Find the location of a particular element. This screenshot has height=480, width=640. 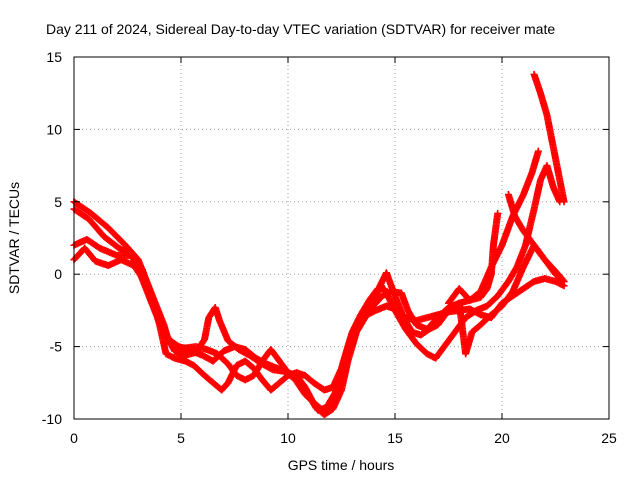

y-tick-label: -5 is located at coordinates (56, 347).